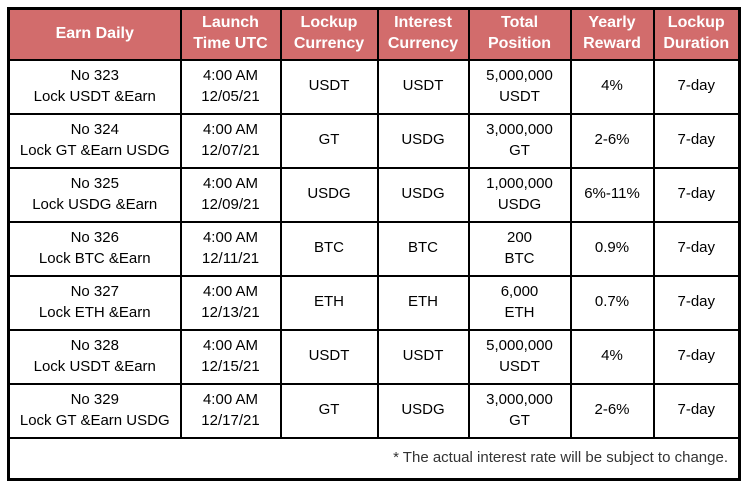 This screenshot has height=486, width=741. Describe the element at coordinates (94, 356) in the screenshot. I see `cell-program: No 328 Lock USDT &Earn` at that location.